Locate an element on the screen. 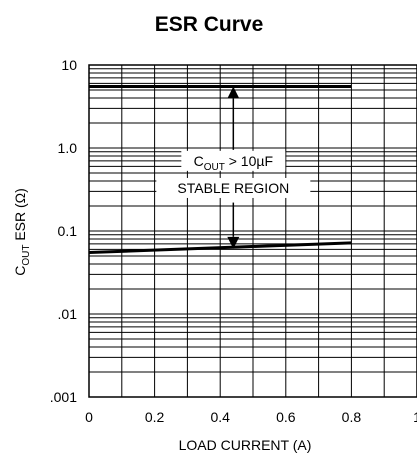 The image size is (417, 461). y-tick-label: 0.1 is located at coordinates (68, 231).